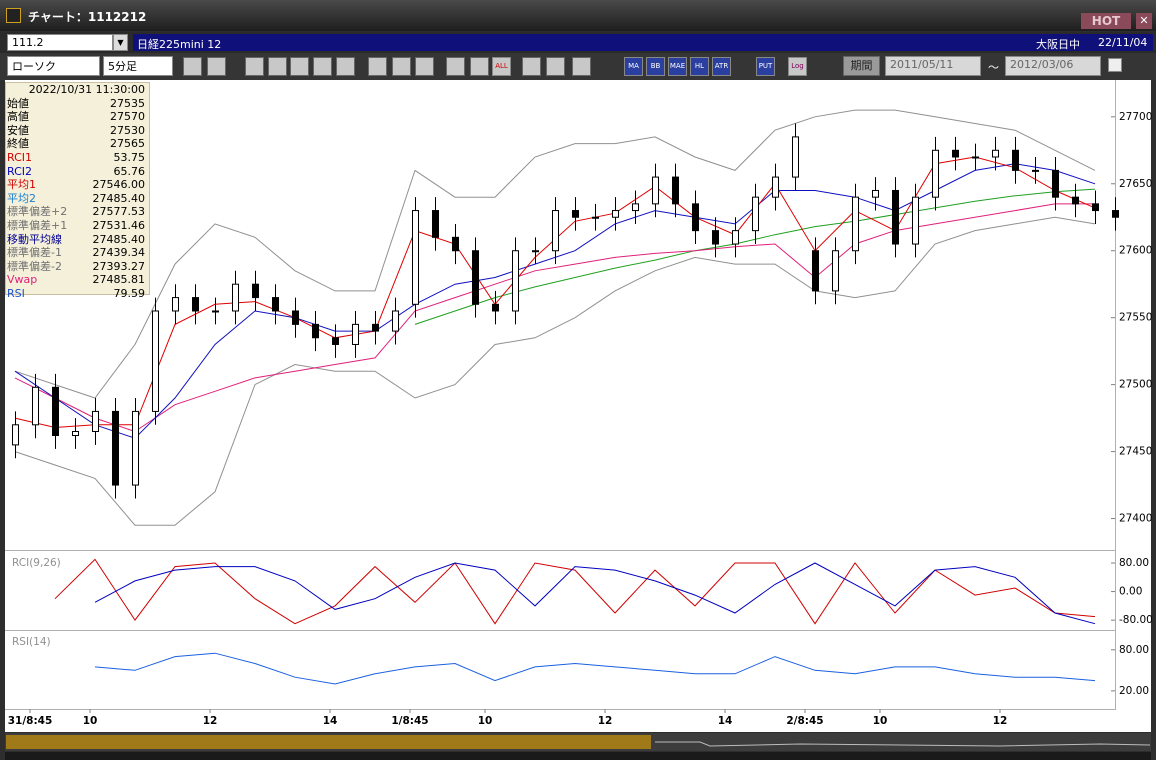 This screenshot has height=760, width=1156. Describe the element at coordinates (1058, 44) in the screenshot. I see `market-name: 大阪日中` at that location.